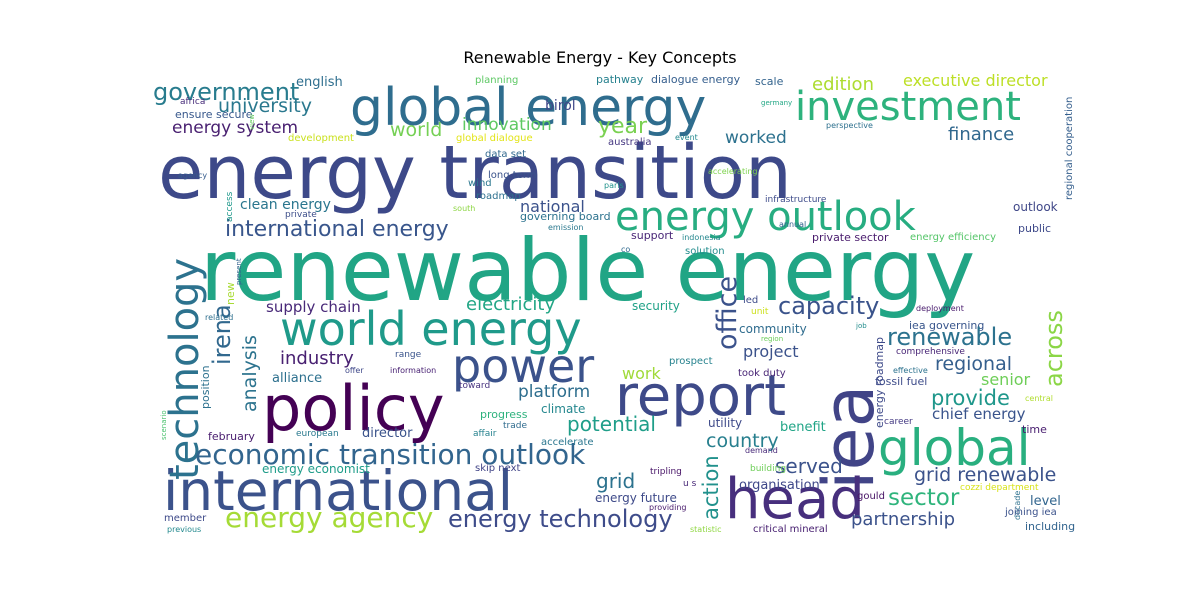 The image size is (1200, 600). What do you see at coordinates (285, 205) in the screenshot?
I see `word-clean-energy: clean energy` at bounding box center [285, 205].